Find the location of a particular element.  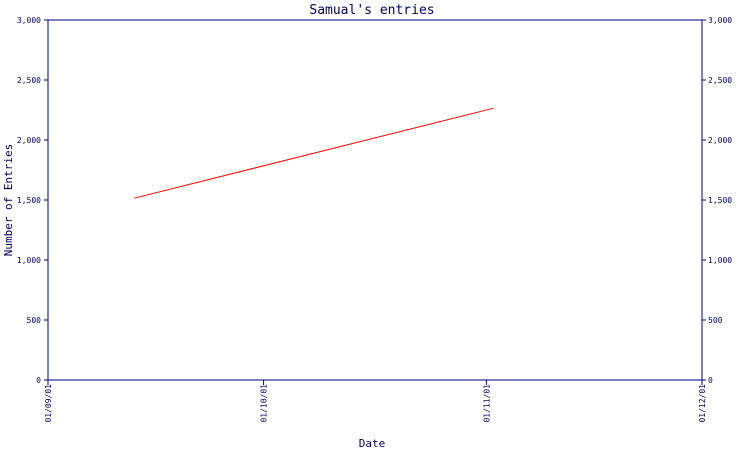

x-tick-label: 01/09/01 is located at coordinates (48, 403).